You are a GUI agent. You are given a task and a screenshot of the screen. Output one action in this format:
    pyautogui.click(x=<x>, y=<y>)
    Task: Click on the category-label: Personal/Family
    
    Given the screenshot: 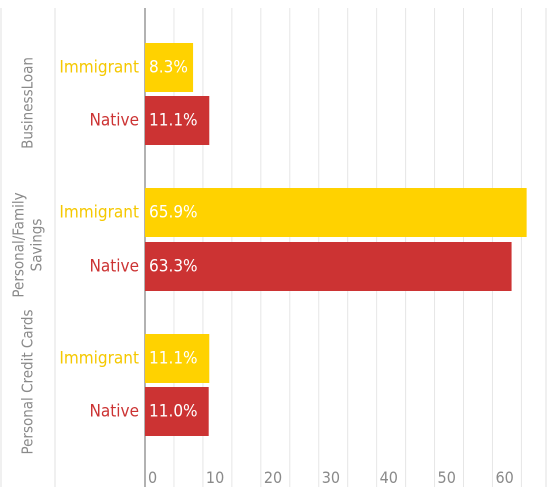 What is the action you would take?
    pyautogui.click(x=19, y=244)
    